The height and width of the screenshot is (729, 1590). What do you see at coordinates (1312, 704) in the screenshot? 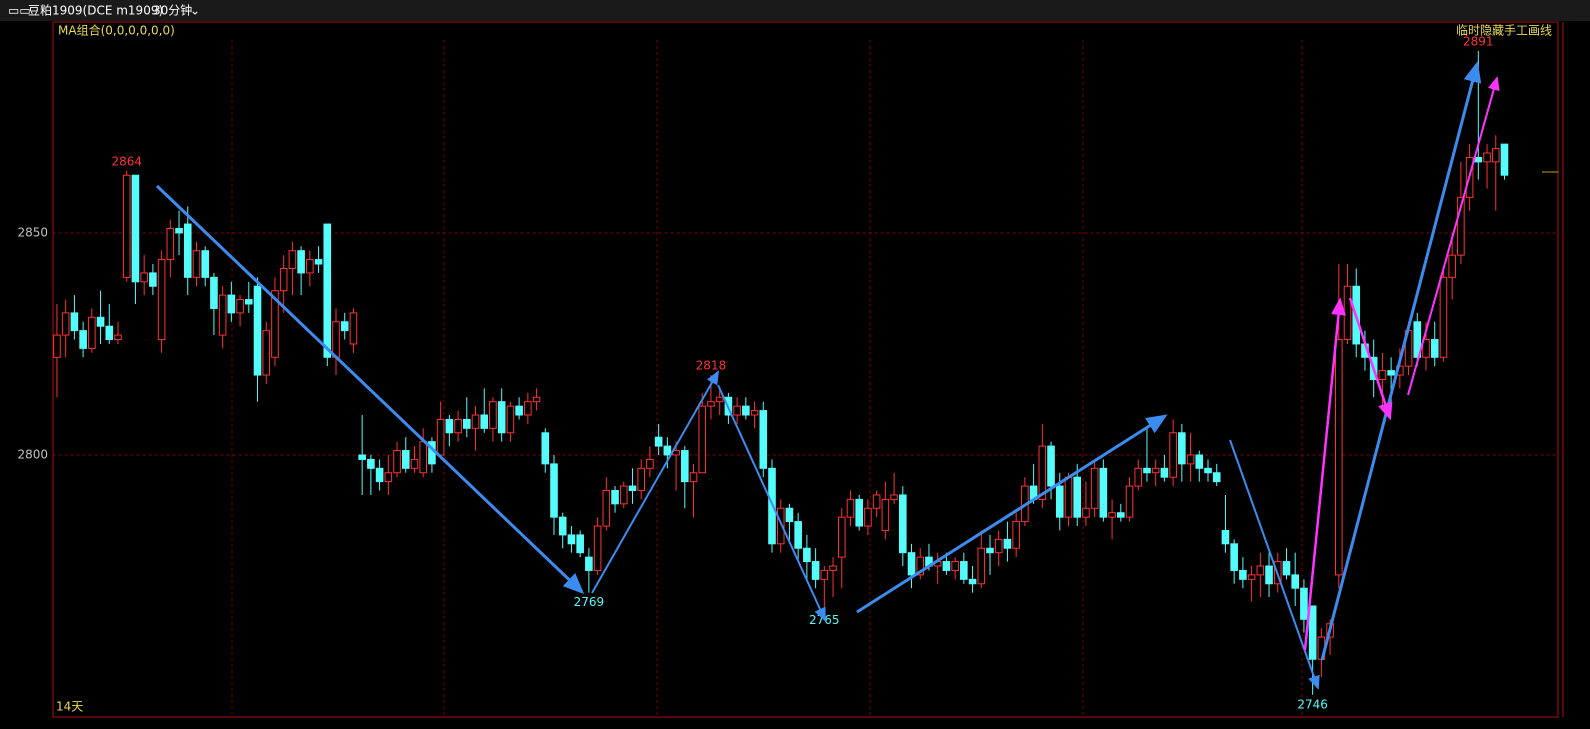
I see `low-label: 2746` at bounding box center [1312, 704].